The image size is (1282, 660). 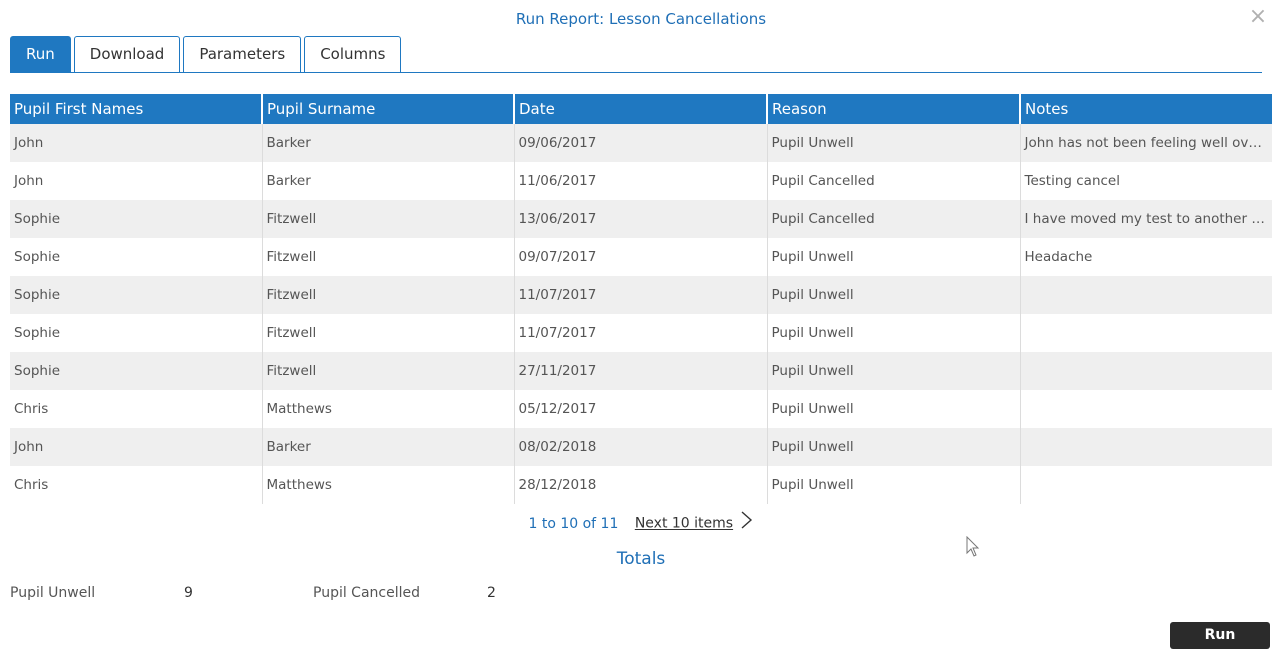 I want to click on tab-run: Run, so click(x=40, y=54).